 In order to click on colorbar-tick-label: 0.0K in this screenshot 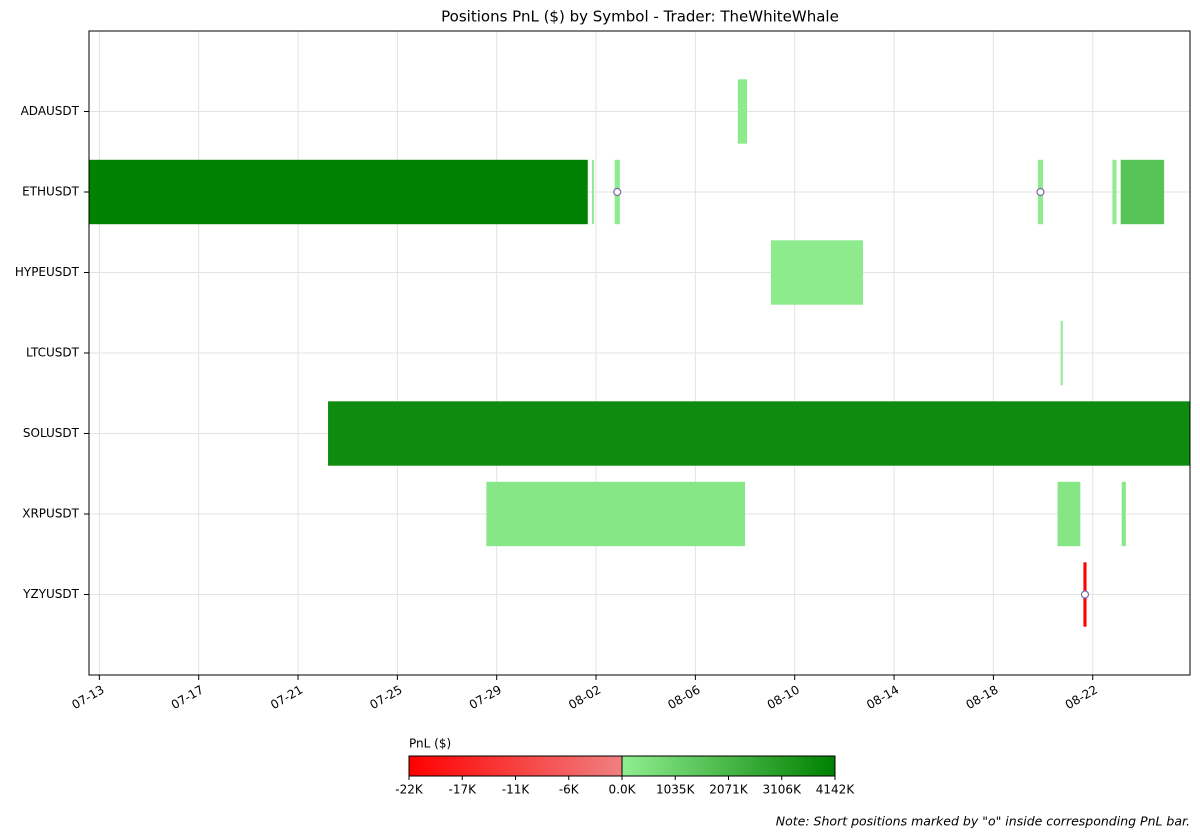, I will do `click(623, 790)`.